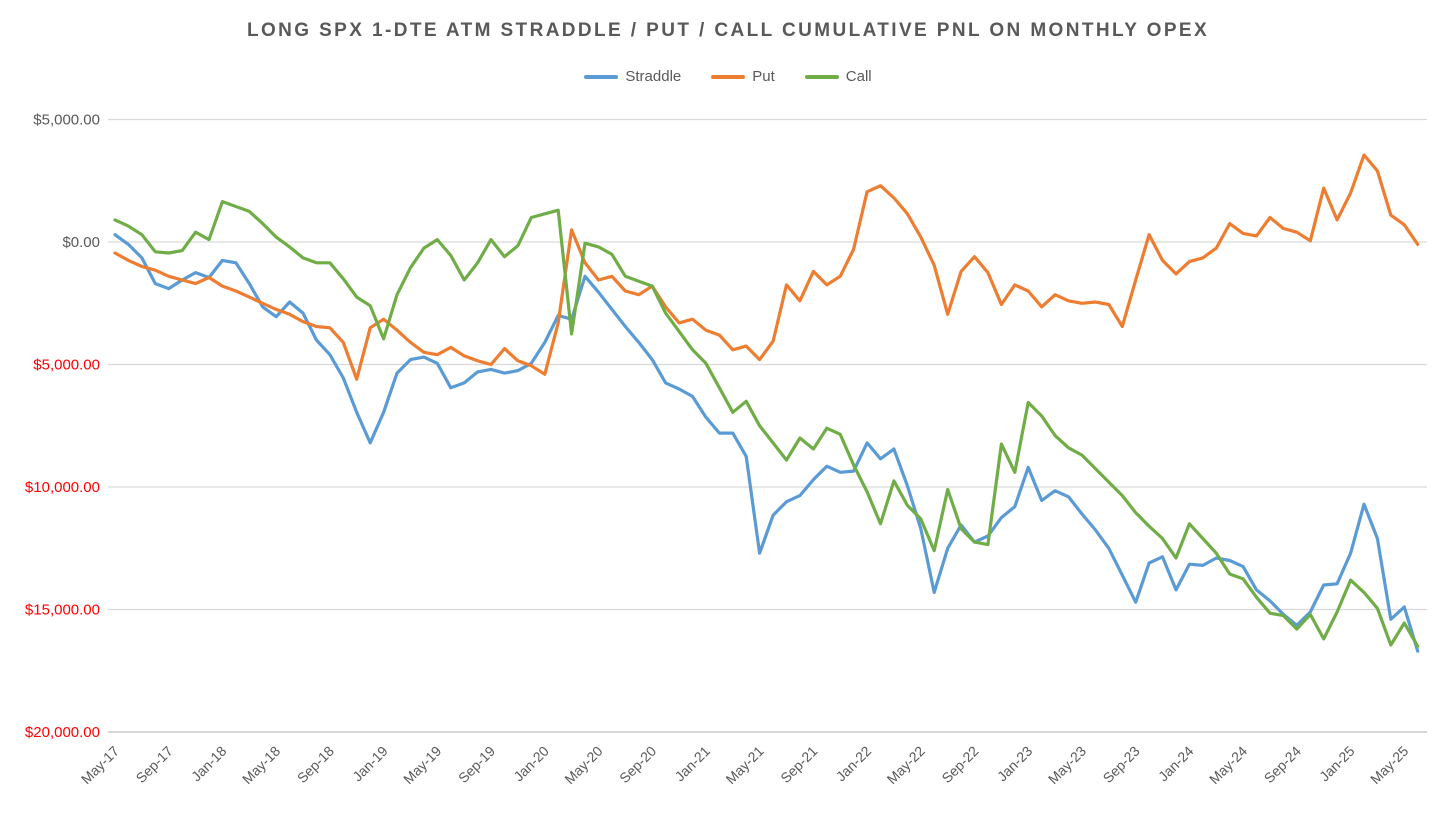 The image size is (1456, 817). What do you see at coordinates (763, 76) in the screenshot?
I see `legend-label: Put` at bounding box center [763, 76].